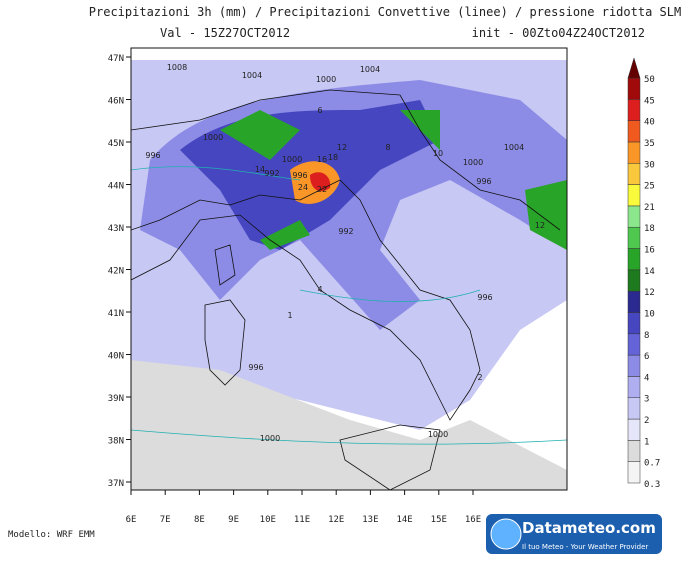  What do you see at coordinates (322, 189) in the screenshot?
I see `contour-label: 22` at bounding box center [322, 189].